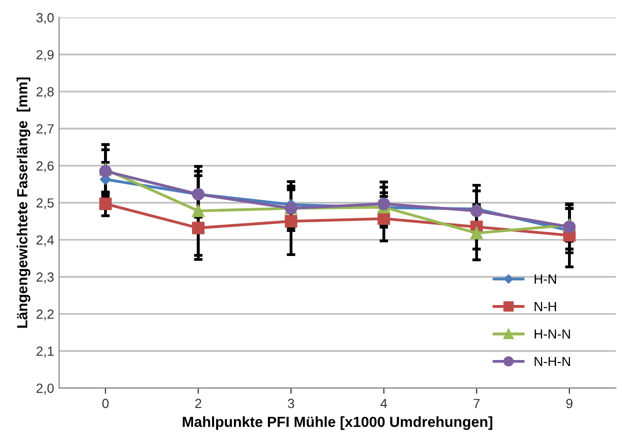 This screenshot has width=622, height=436. What do you see at coordinates (23, 203) in the screenshot?
I see `y-axis-title: Längengewichtete Faserlänge [mm]` at bounding box center [23, 203].